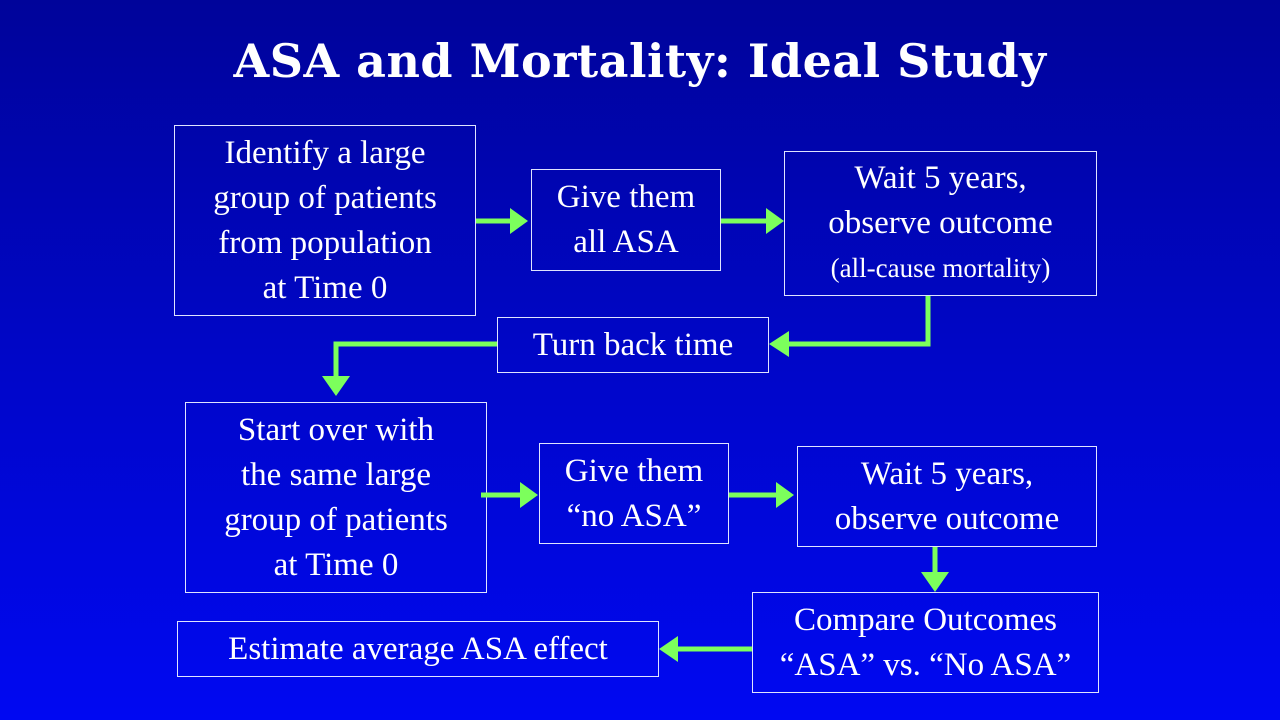  I want to click on box-line: Turn back time, so click(633, 344).